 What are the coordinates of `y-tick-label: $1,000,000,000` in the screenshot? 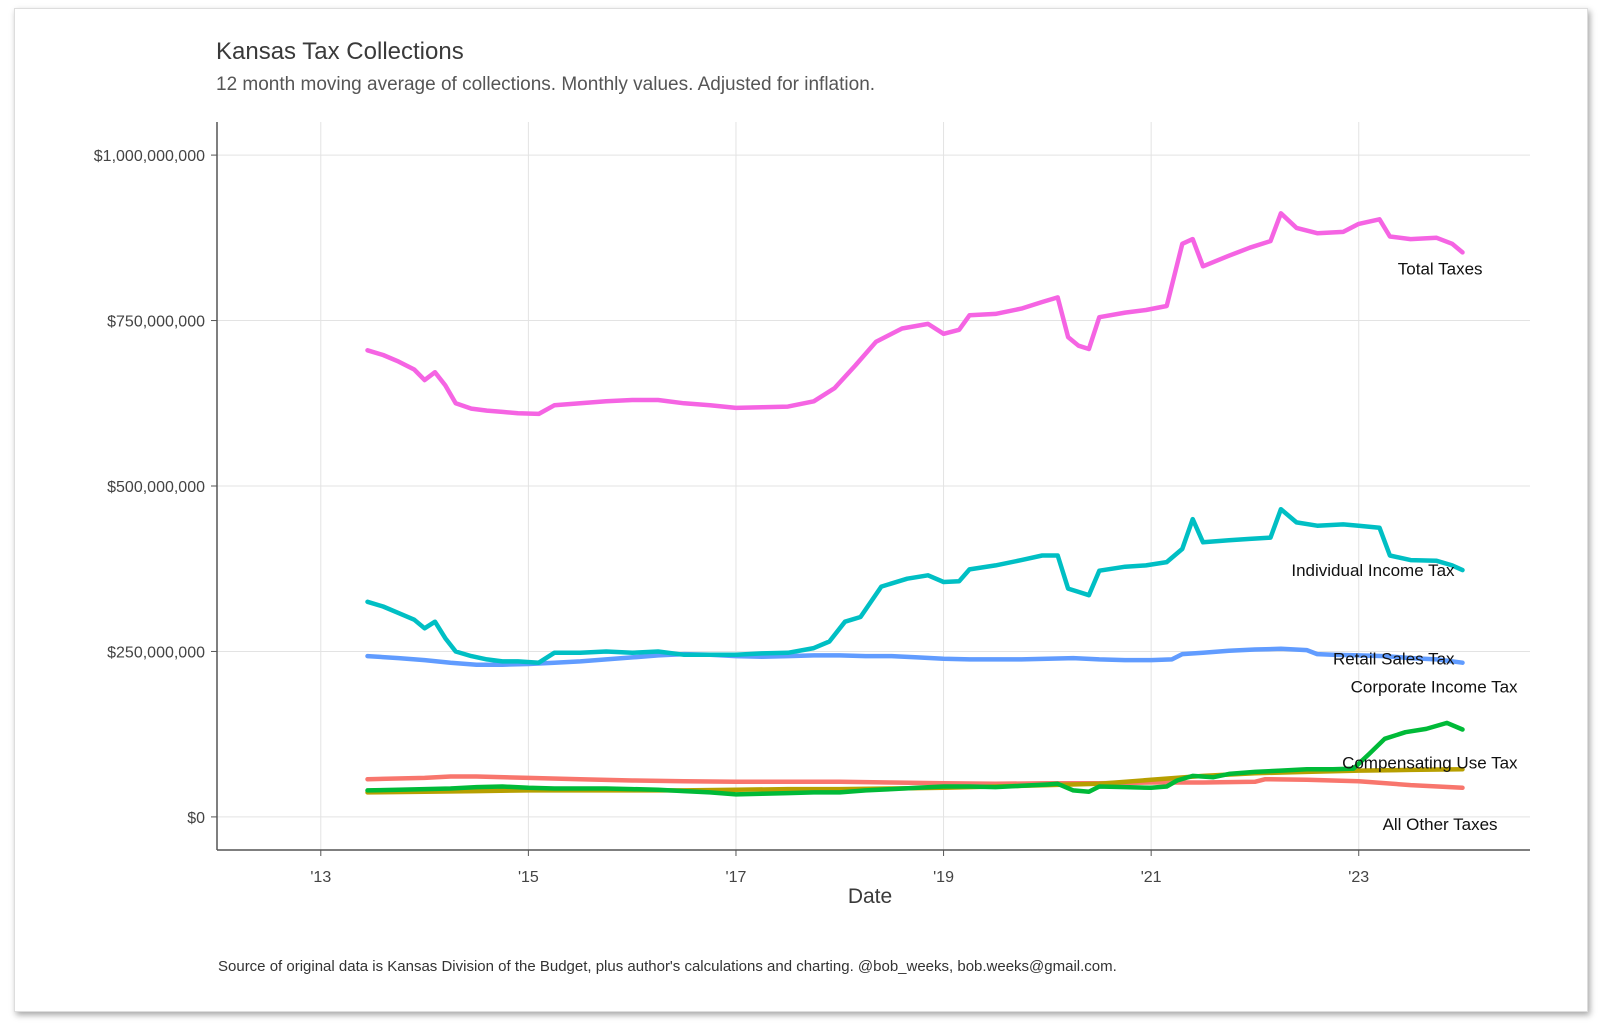 It's located at (149, 156).